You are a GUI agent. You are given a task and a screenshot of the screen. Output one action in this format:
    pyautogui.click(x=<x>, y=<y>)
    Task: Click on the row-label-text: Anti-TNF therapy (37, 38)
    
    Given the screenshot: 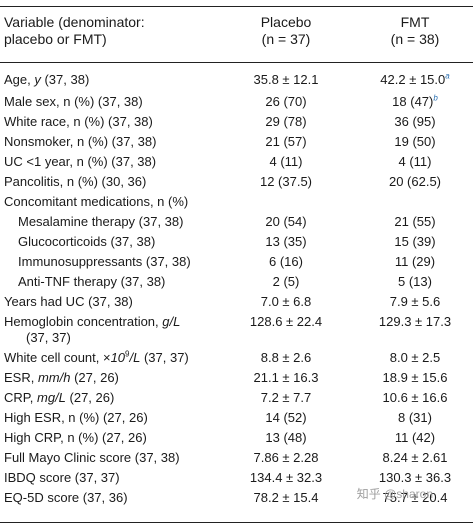 What is the action you would take?
    pyautogui.click(x=92, y=281)
    